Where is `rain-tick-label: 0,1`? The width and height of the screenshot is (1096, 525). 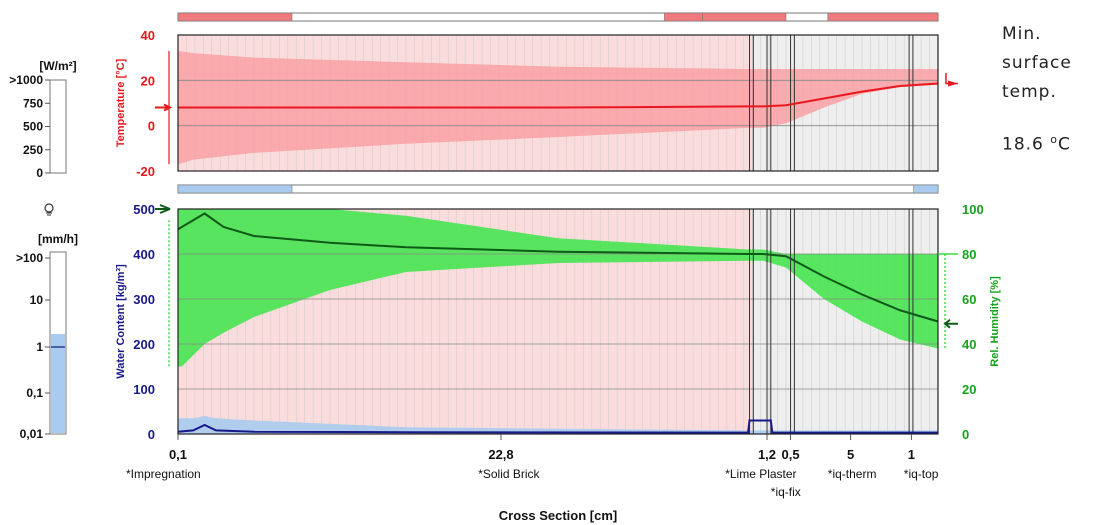
rain-tick-label: 0,1 is located at coordinates (34, 393).